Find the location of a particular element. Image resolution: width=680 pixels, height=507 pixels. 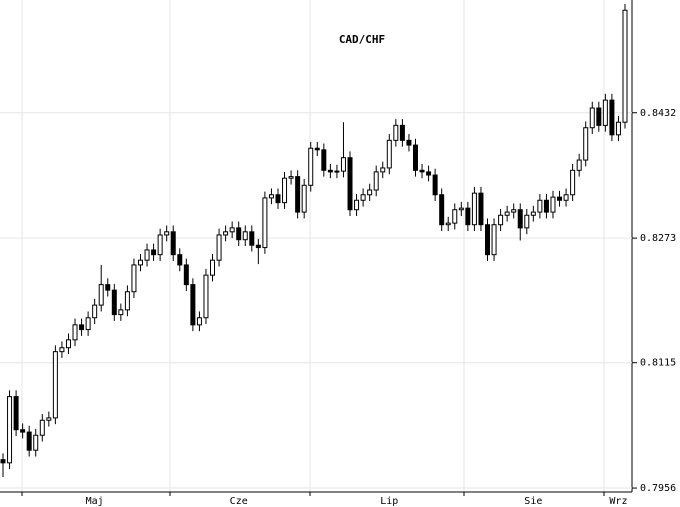

x-tick-label: Sie is located at coordinates (533, 501).